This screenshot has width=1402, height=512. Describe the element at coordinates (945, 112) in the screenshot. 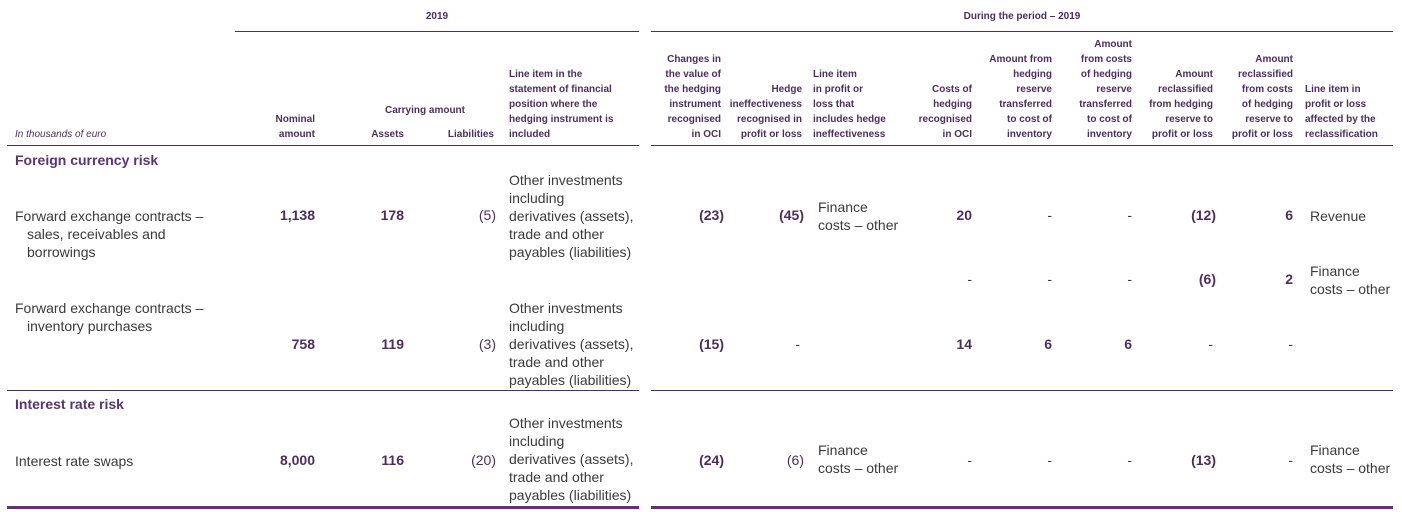

I see `col-header-costs-hedging-oci: Costs of hedging recognised in OCI` at that location.